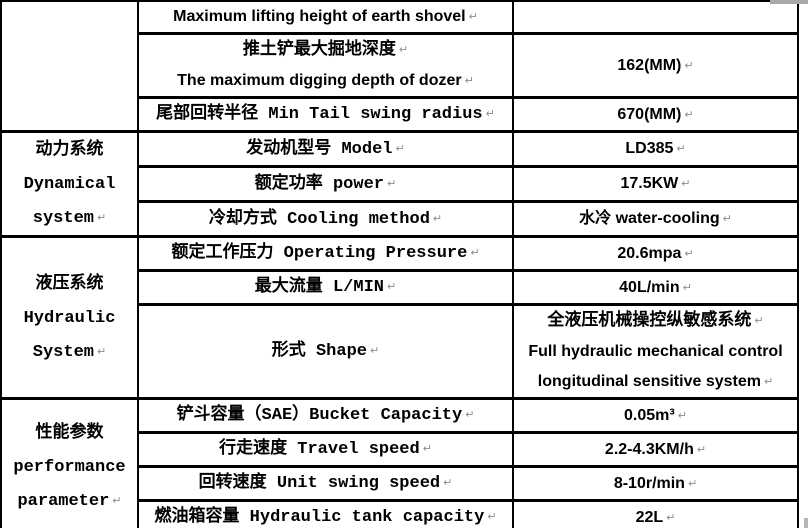 Image resolution: width=808 pixels, height=528 pixels. I want to click on value-cell: 水冷 water-cooling ↵, so click(655, 219).